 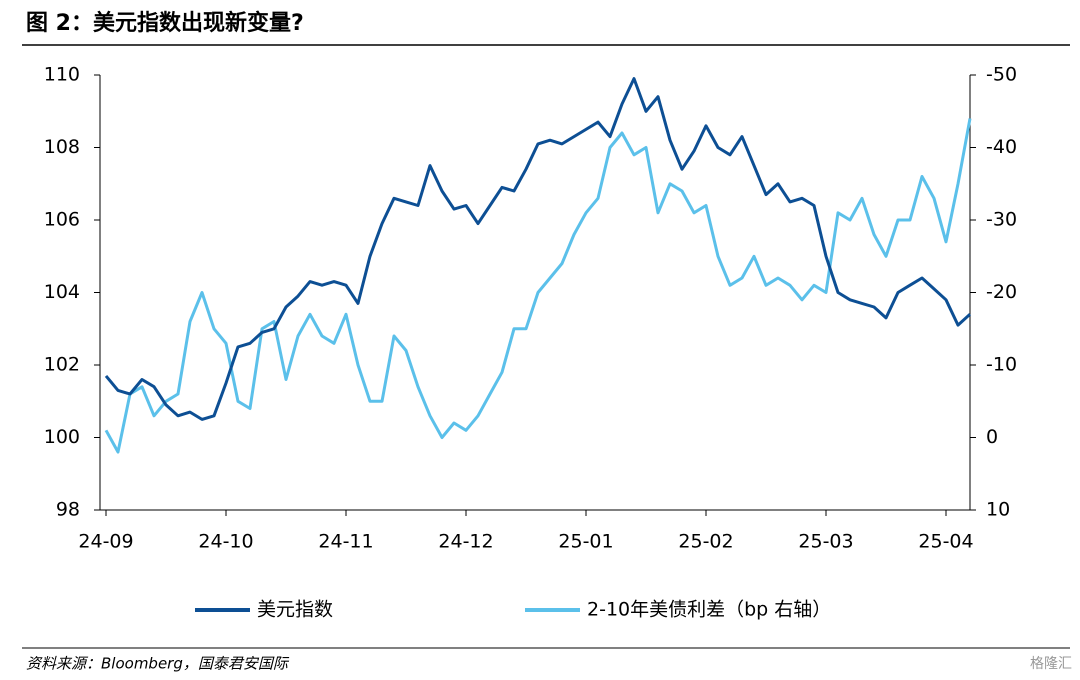 What do you see at coordinates (705, 542) in the screenshot?
I see `x-tick-label: 25-02` at bounding box center [705, 542].